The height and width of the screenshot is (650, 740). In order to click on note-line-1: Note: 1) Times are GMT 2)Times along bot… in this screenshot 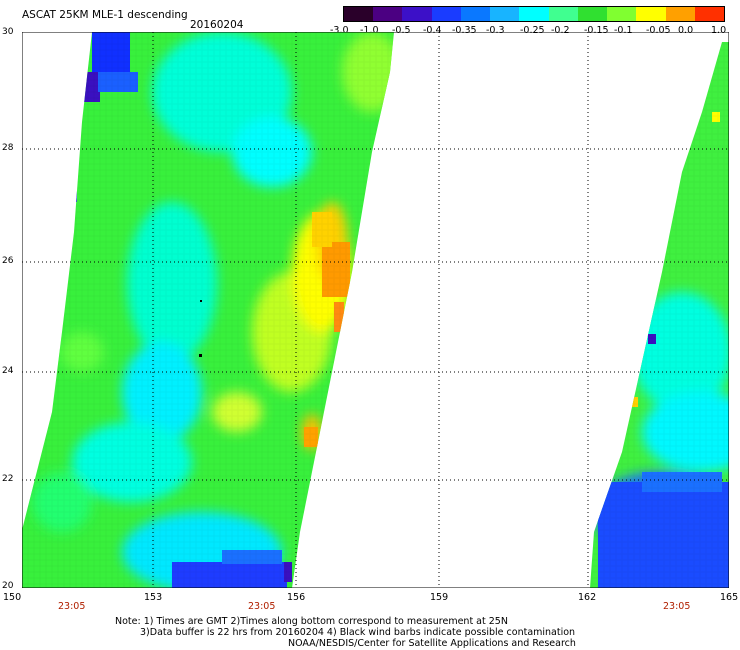, I will do `click(311, 621)`.